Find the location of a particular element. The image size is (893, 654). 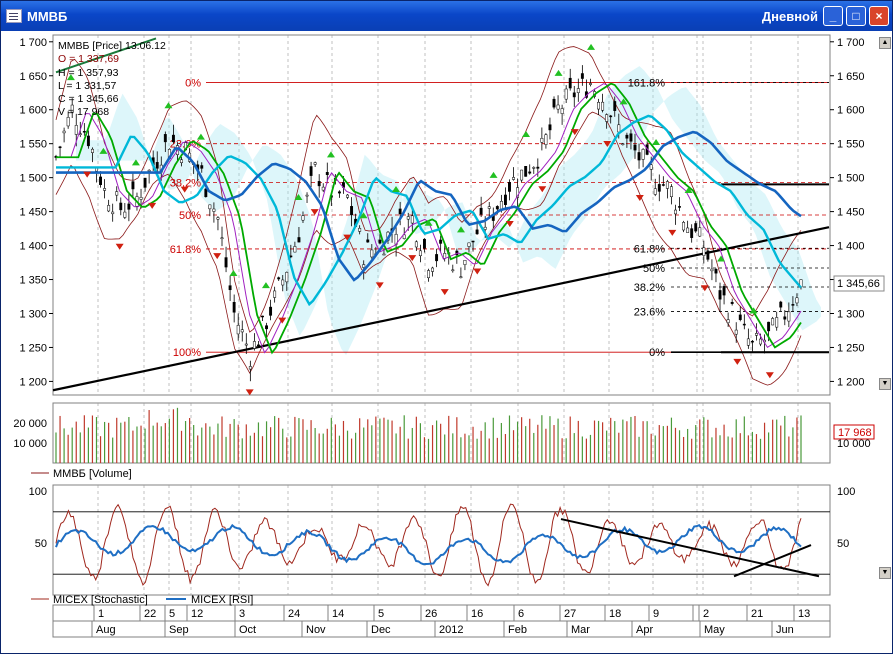

price-ytick-label-left-8: 1 300 is located at coordinates (33, 314).